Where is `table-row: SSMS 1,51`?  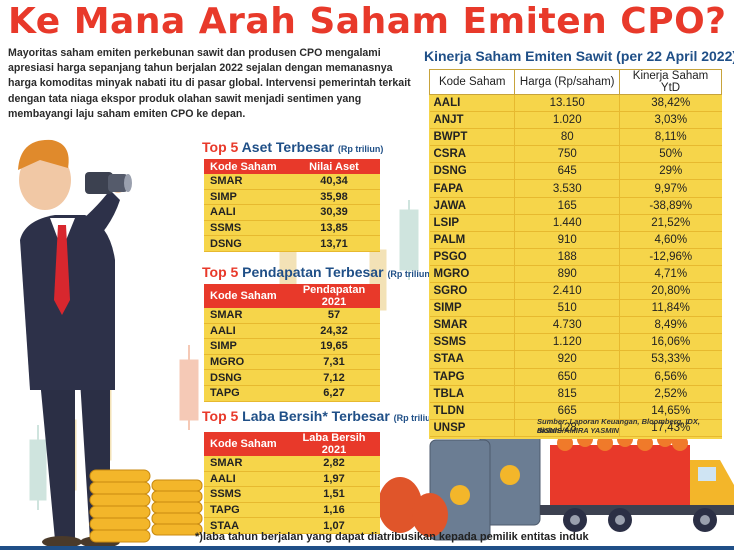 table-row: SSMS 1,51 is located at coordinates (292, 494).